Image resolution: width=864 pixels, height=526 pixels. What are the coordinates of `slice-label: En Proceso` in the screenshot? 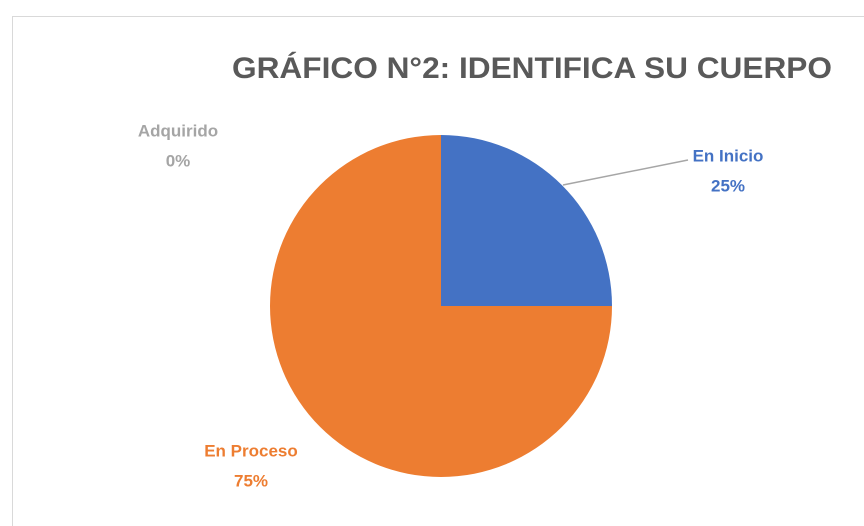 It's located at (251, 450).